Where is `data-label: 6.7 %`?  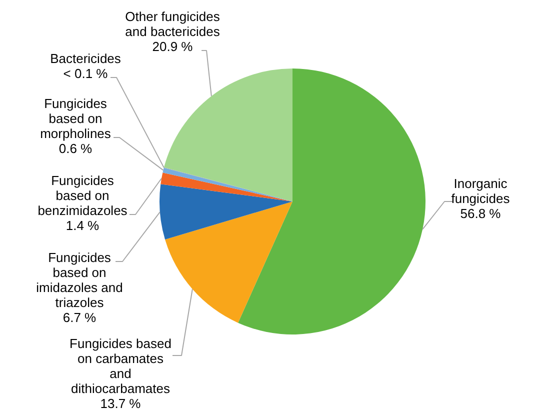
data-label: 6.7 % is located at coordinates (79, 317).